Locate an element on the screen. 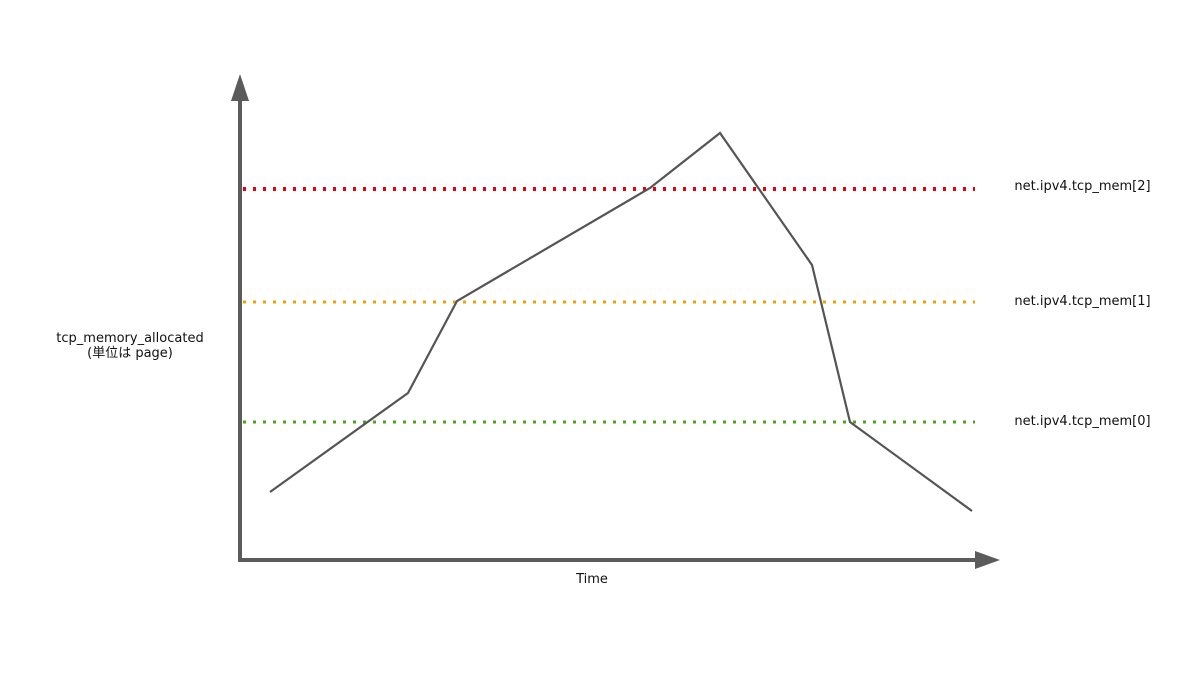 This screenshot has width=1200, height=674. threshold-label-tcp-mem-1: net.ipv4.tcp_mem[1] is located at coordinates (1082, 301).